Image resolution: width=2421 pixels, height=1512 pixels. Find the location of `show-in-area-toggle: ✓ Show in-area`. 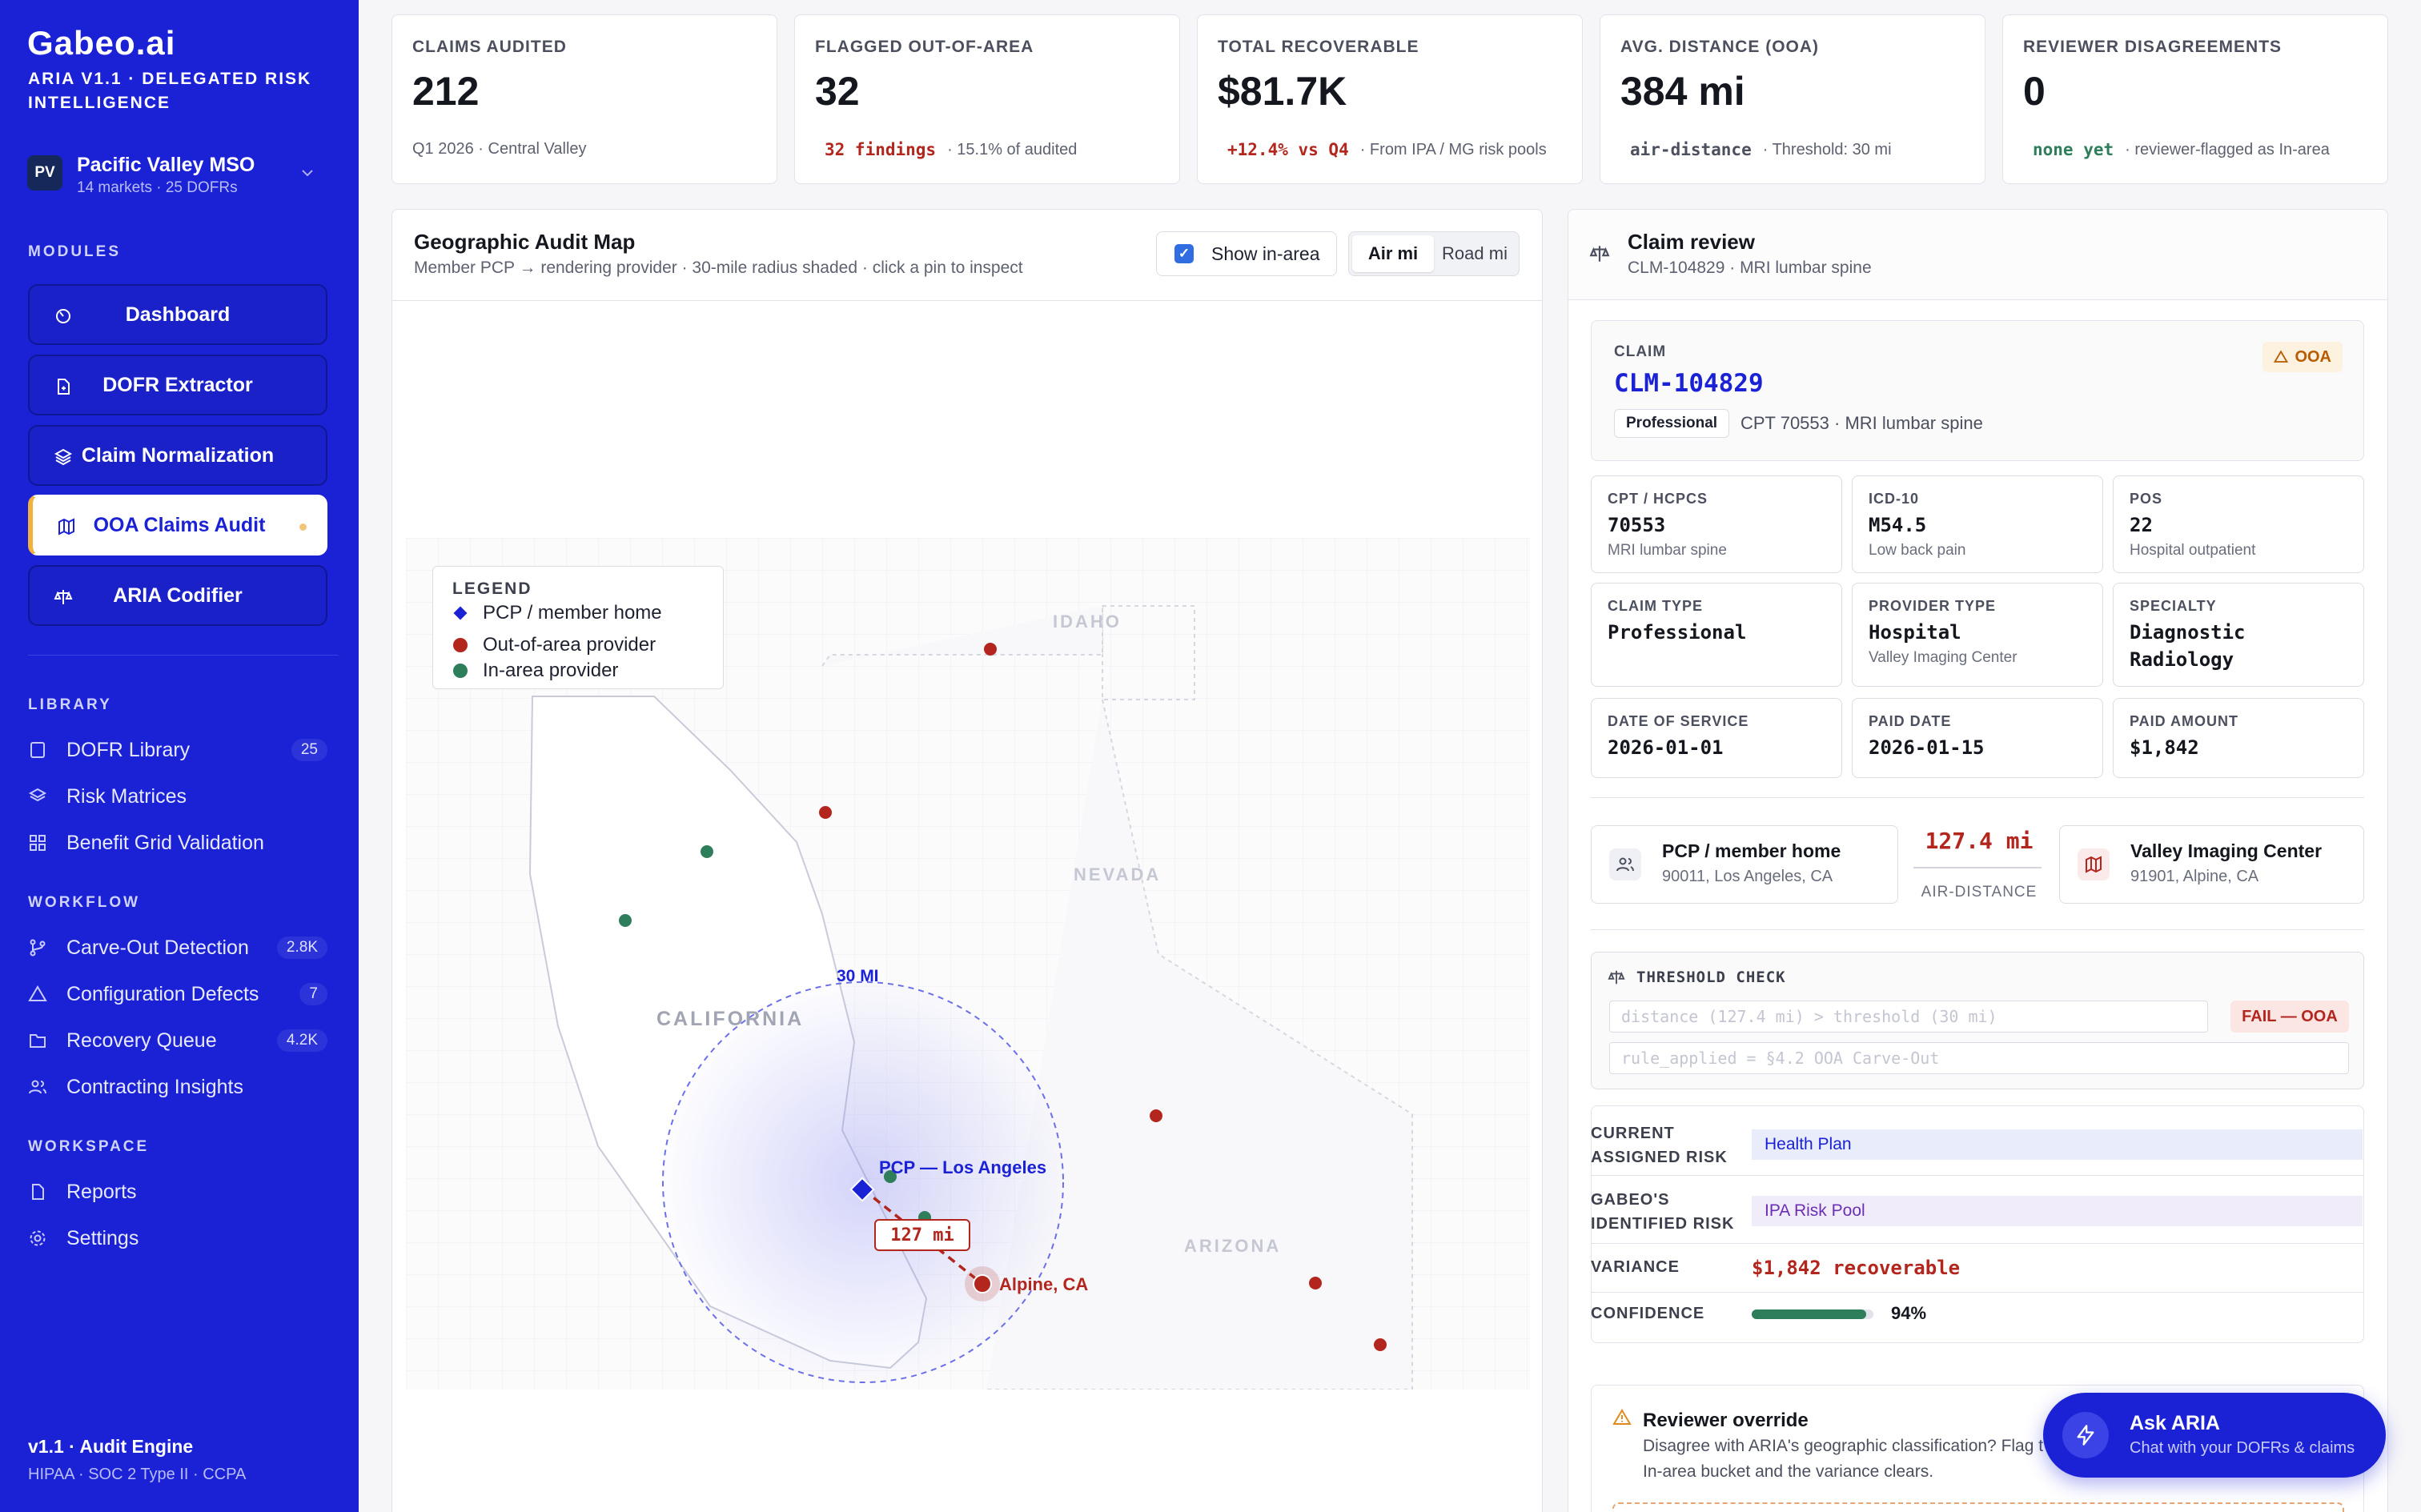

show-in-area-toggle: ✓ Show in-area is located at coordinates (1246, 253).